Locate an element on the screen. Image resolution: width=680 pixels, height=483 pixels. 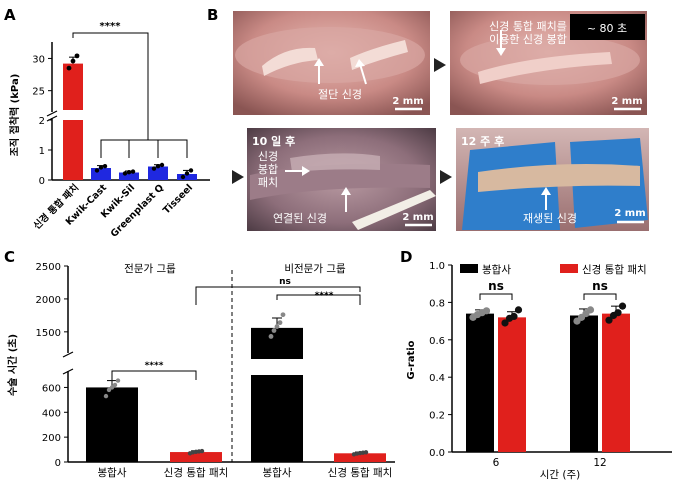
d-tick-label-y: 0.2 is located at coordinates (437, 416).